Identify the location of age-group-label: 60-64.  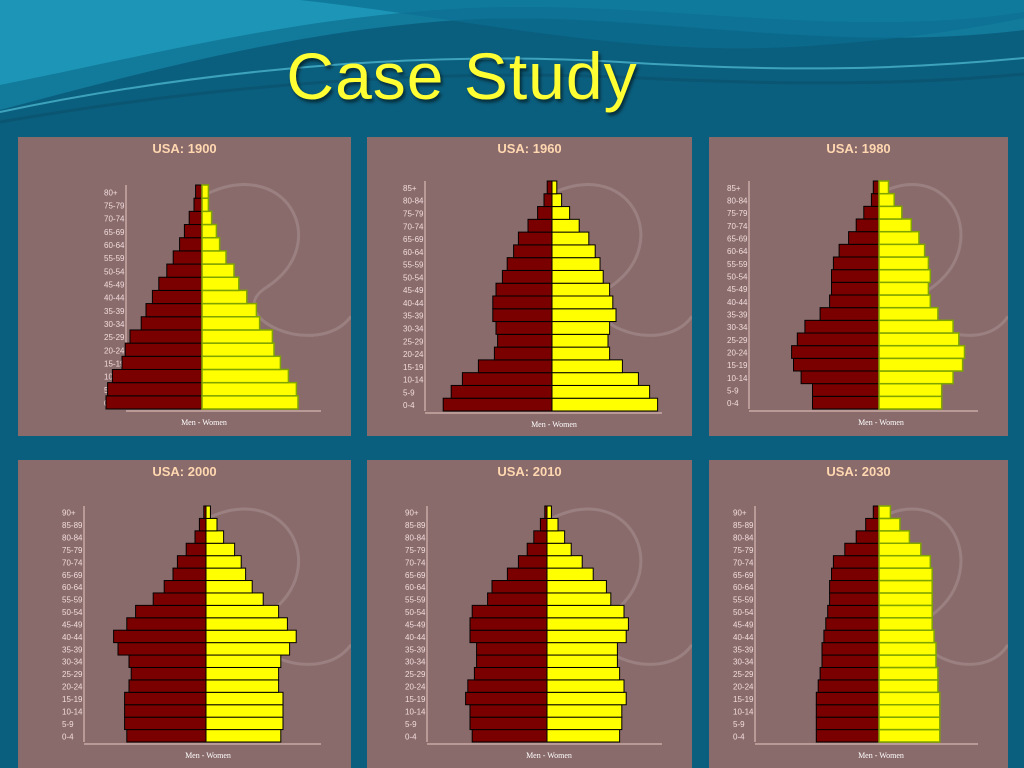
(413, 252).